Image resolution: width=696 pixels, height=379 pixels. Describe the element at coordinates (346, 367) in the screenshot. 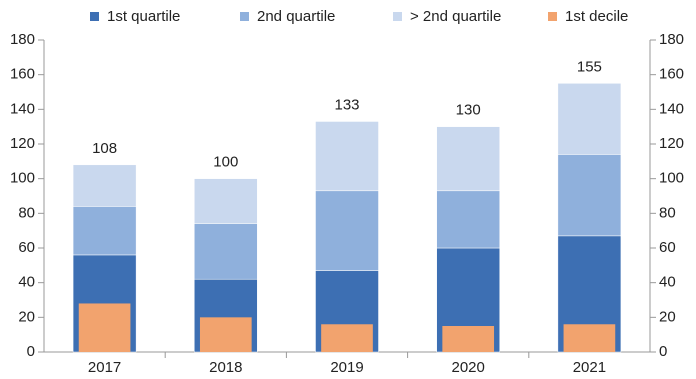

I see `x-tick-label: 2019` at that location.